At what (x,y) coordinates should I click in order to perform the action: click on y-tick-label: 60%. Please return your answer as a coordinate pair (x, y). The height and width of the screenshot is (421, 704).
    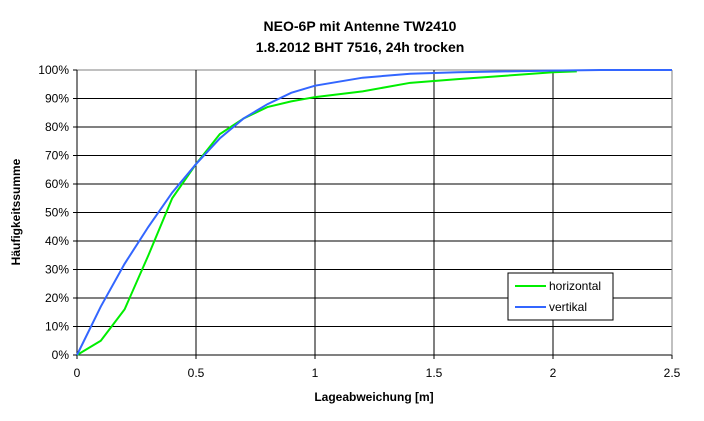
    Looking at the image, I should click on (57, 184).